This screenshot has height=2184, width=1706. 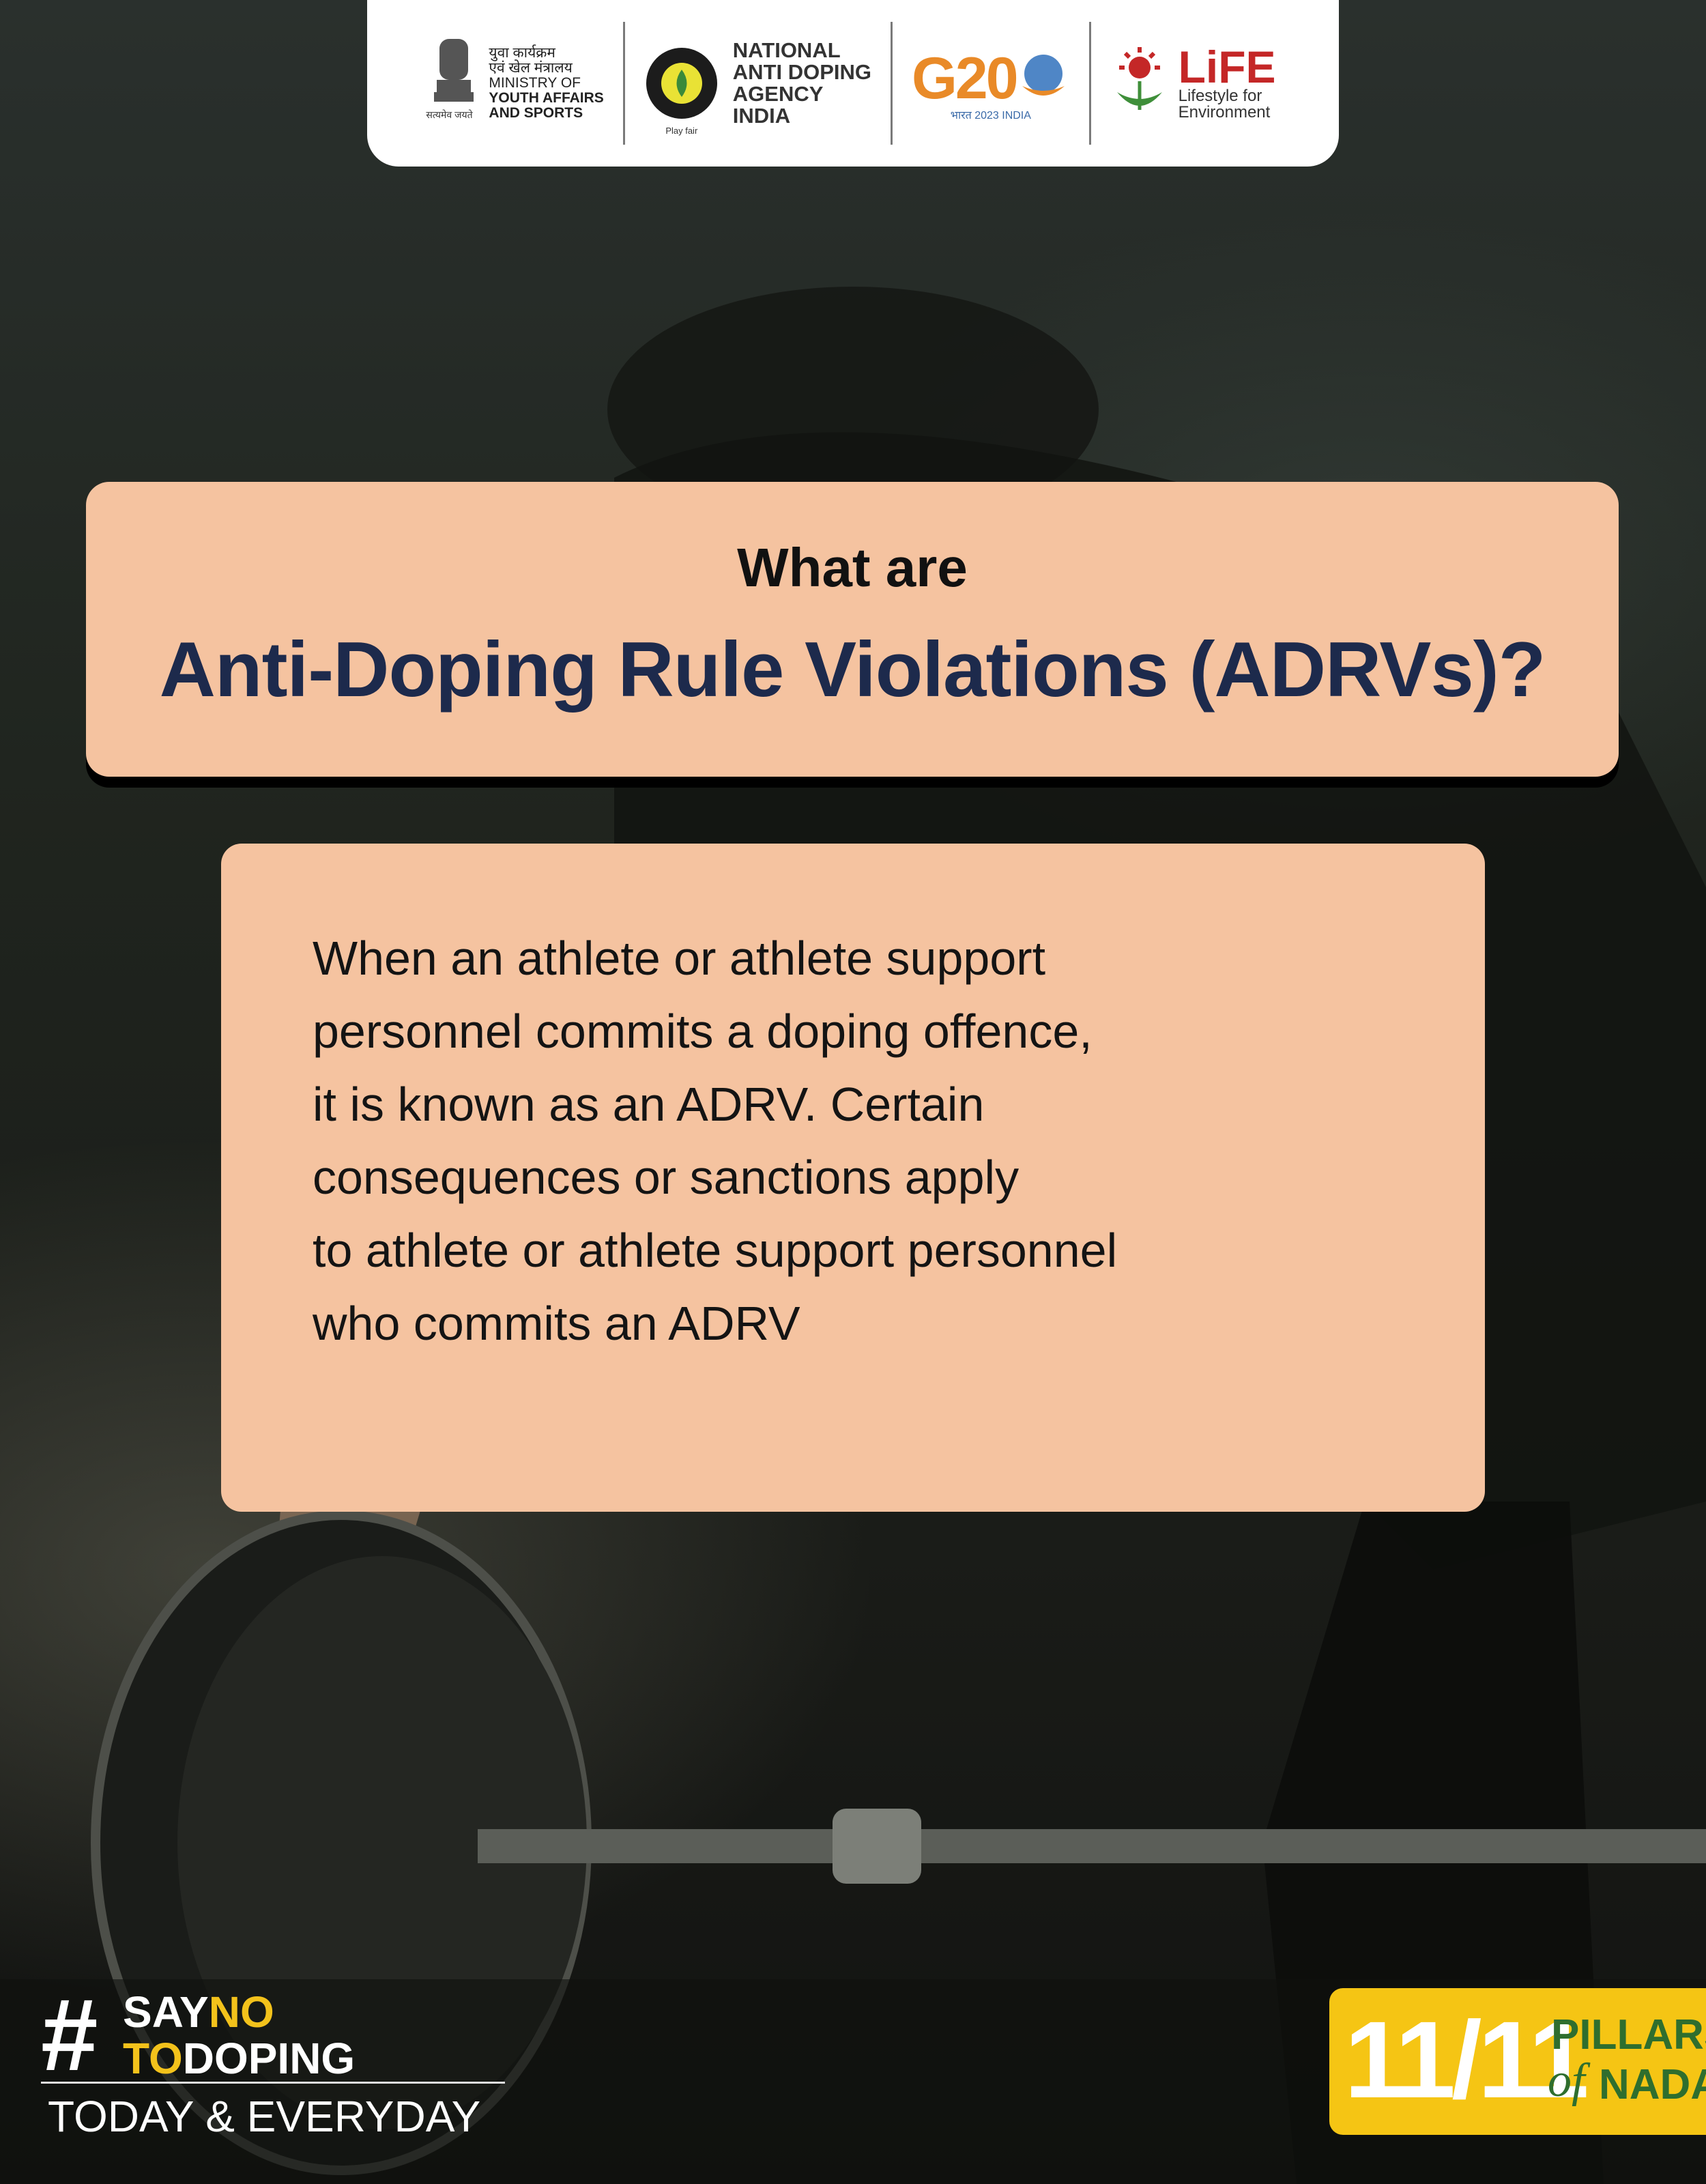 What do you see at coordinates (556, 1323) in the screenshot?
I see `body-line: who commits an ADRV` at bounding box center [556, 1323].